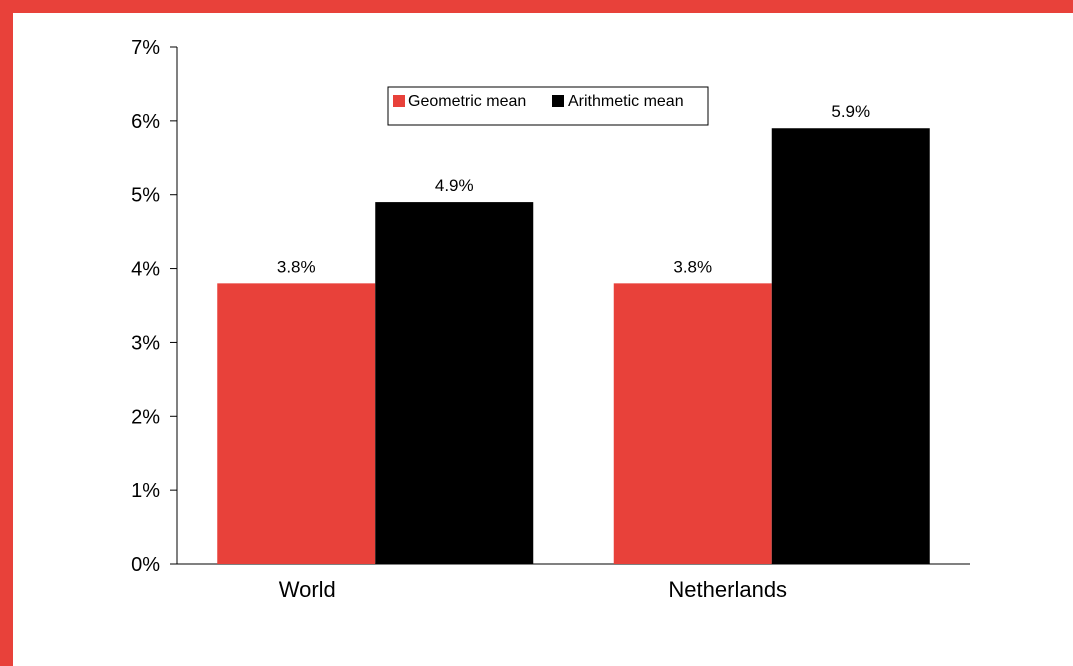 This screenshot has width=1073, height=666. I want to click on bar-geometric-mean-world, so click(296, 423).